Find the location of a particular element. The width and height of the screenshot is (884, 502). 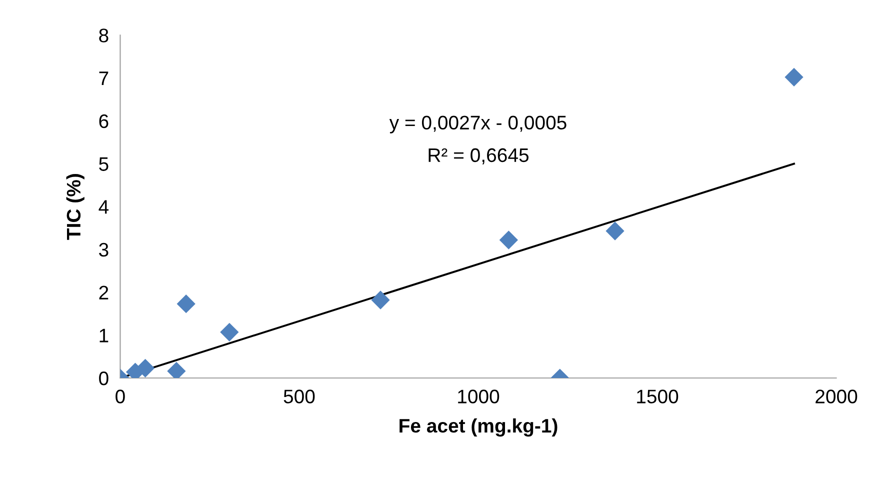

y-tick-label: 3 is located at coordinates (103, 249).